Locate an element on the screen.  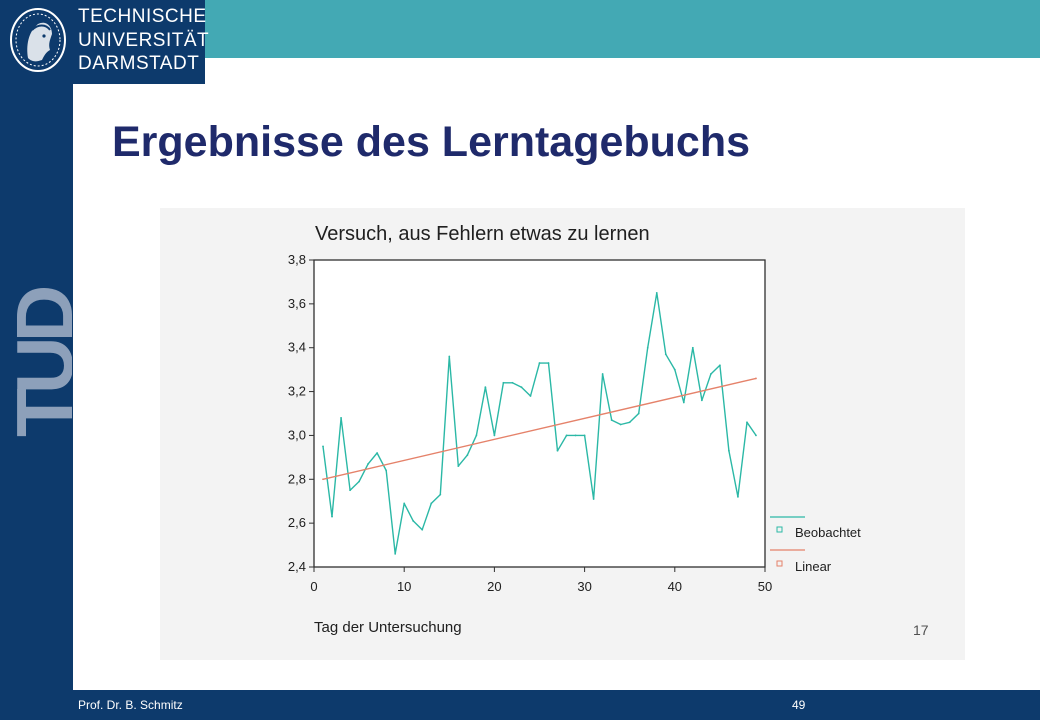
university-line-2: UNIVERSITÄT is located at coordinates (144, 40).